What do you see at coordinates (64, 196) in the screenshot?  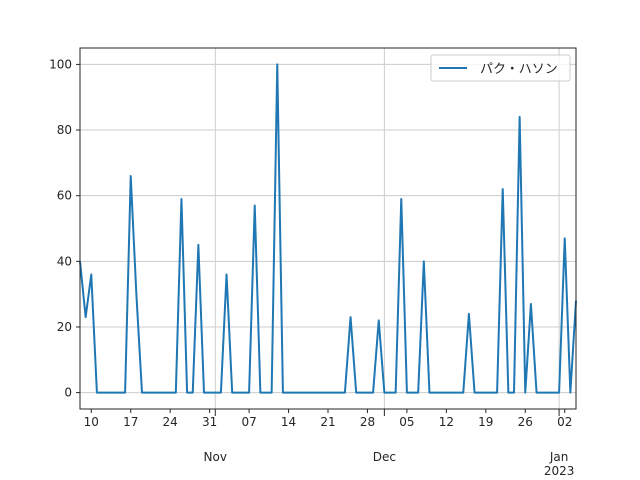 I see `y-tick-label: 60` at bounding box center [64, 196].